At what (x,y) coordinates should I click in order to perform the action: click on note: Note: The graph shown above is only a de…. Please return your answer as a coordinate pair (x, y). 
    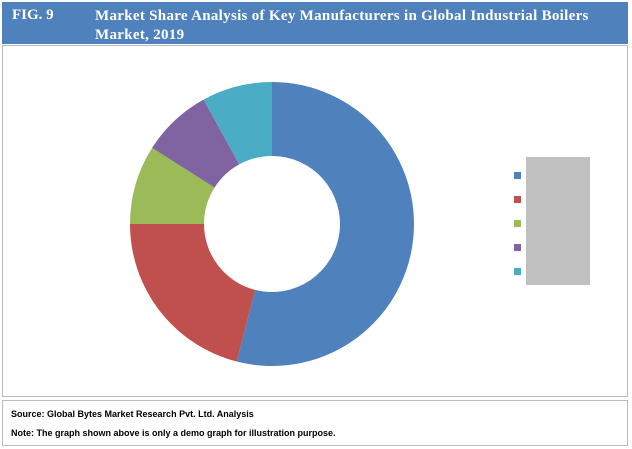
    Looking at the image, I should click on (173, 433).